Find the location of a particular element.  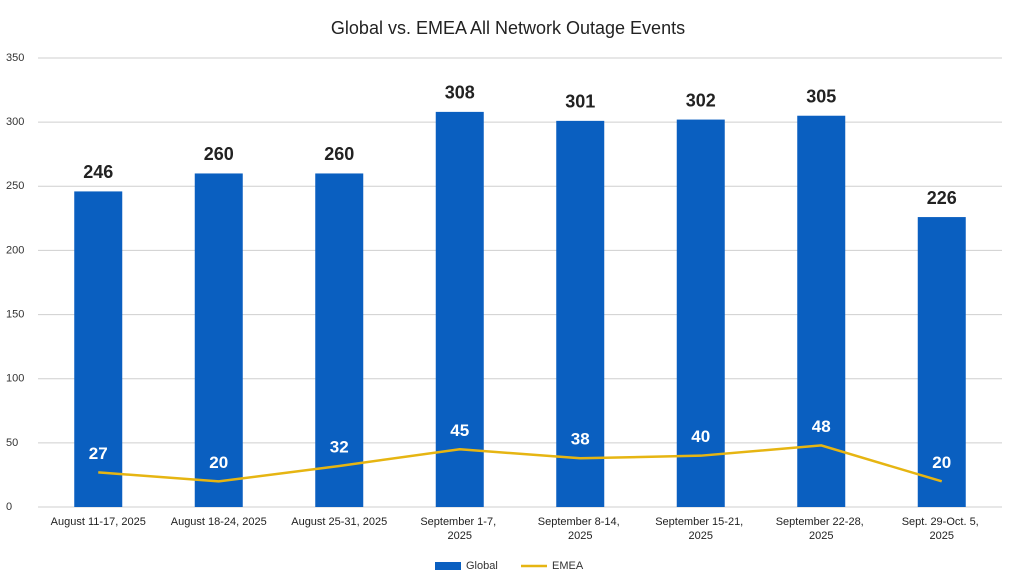

y-tick-label: 250 is located at coordinates (15, 186).